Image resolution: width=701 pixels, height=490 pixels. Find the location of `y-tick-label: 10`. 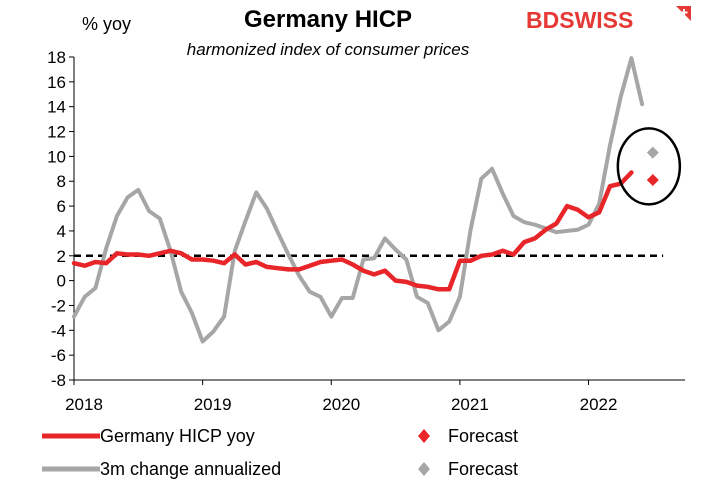

y-tick-label: 10 is located at coordinates (56, 156).